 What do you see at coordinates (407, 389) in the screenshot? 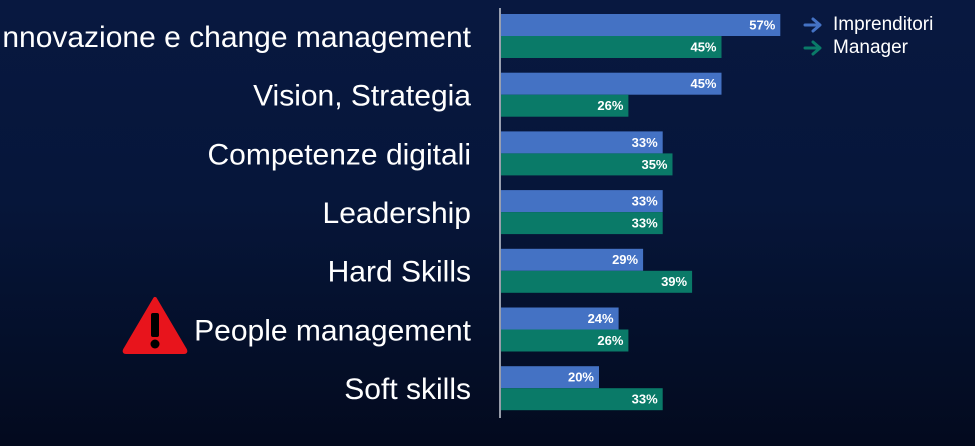
I see `category-label-soft-skills: Soft skills` at bounding box center [407, 389].